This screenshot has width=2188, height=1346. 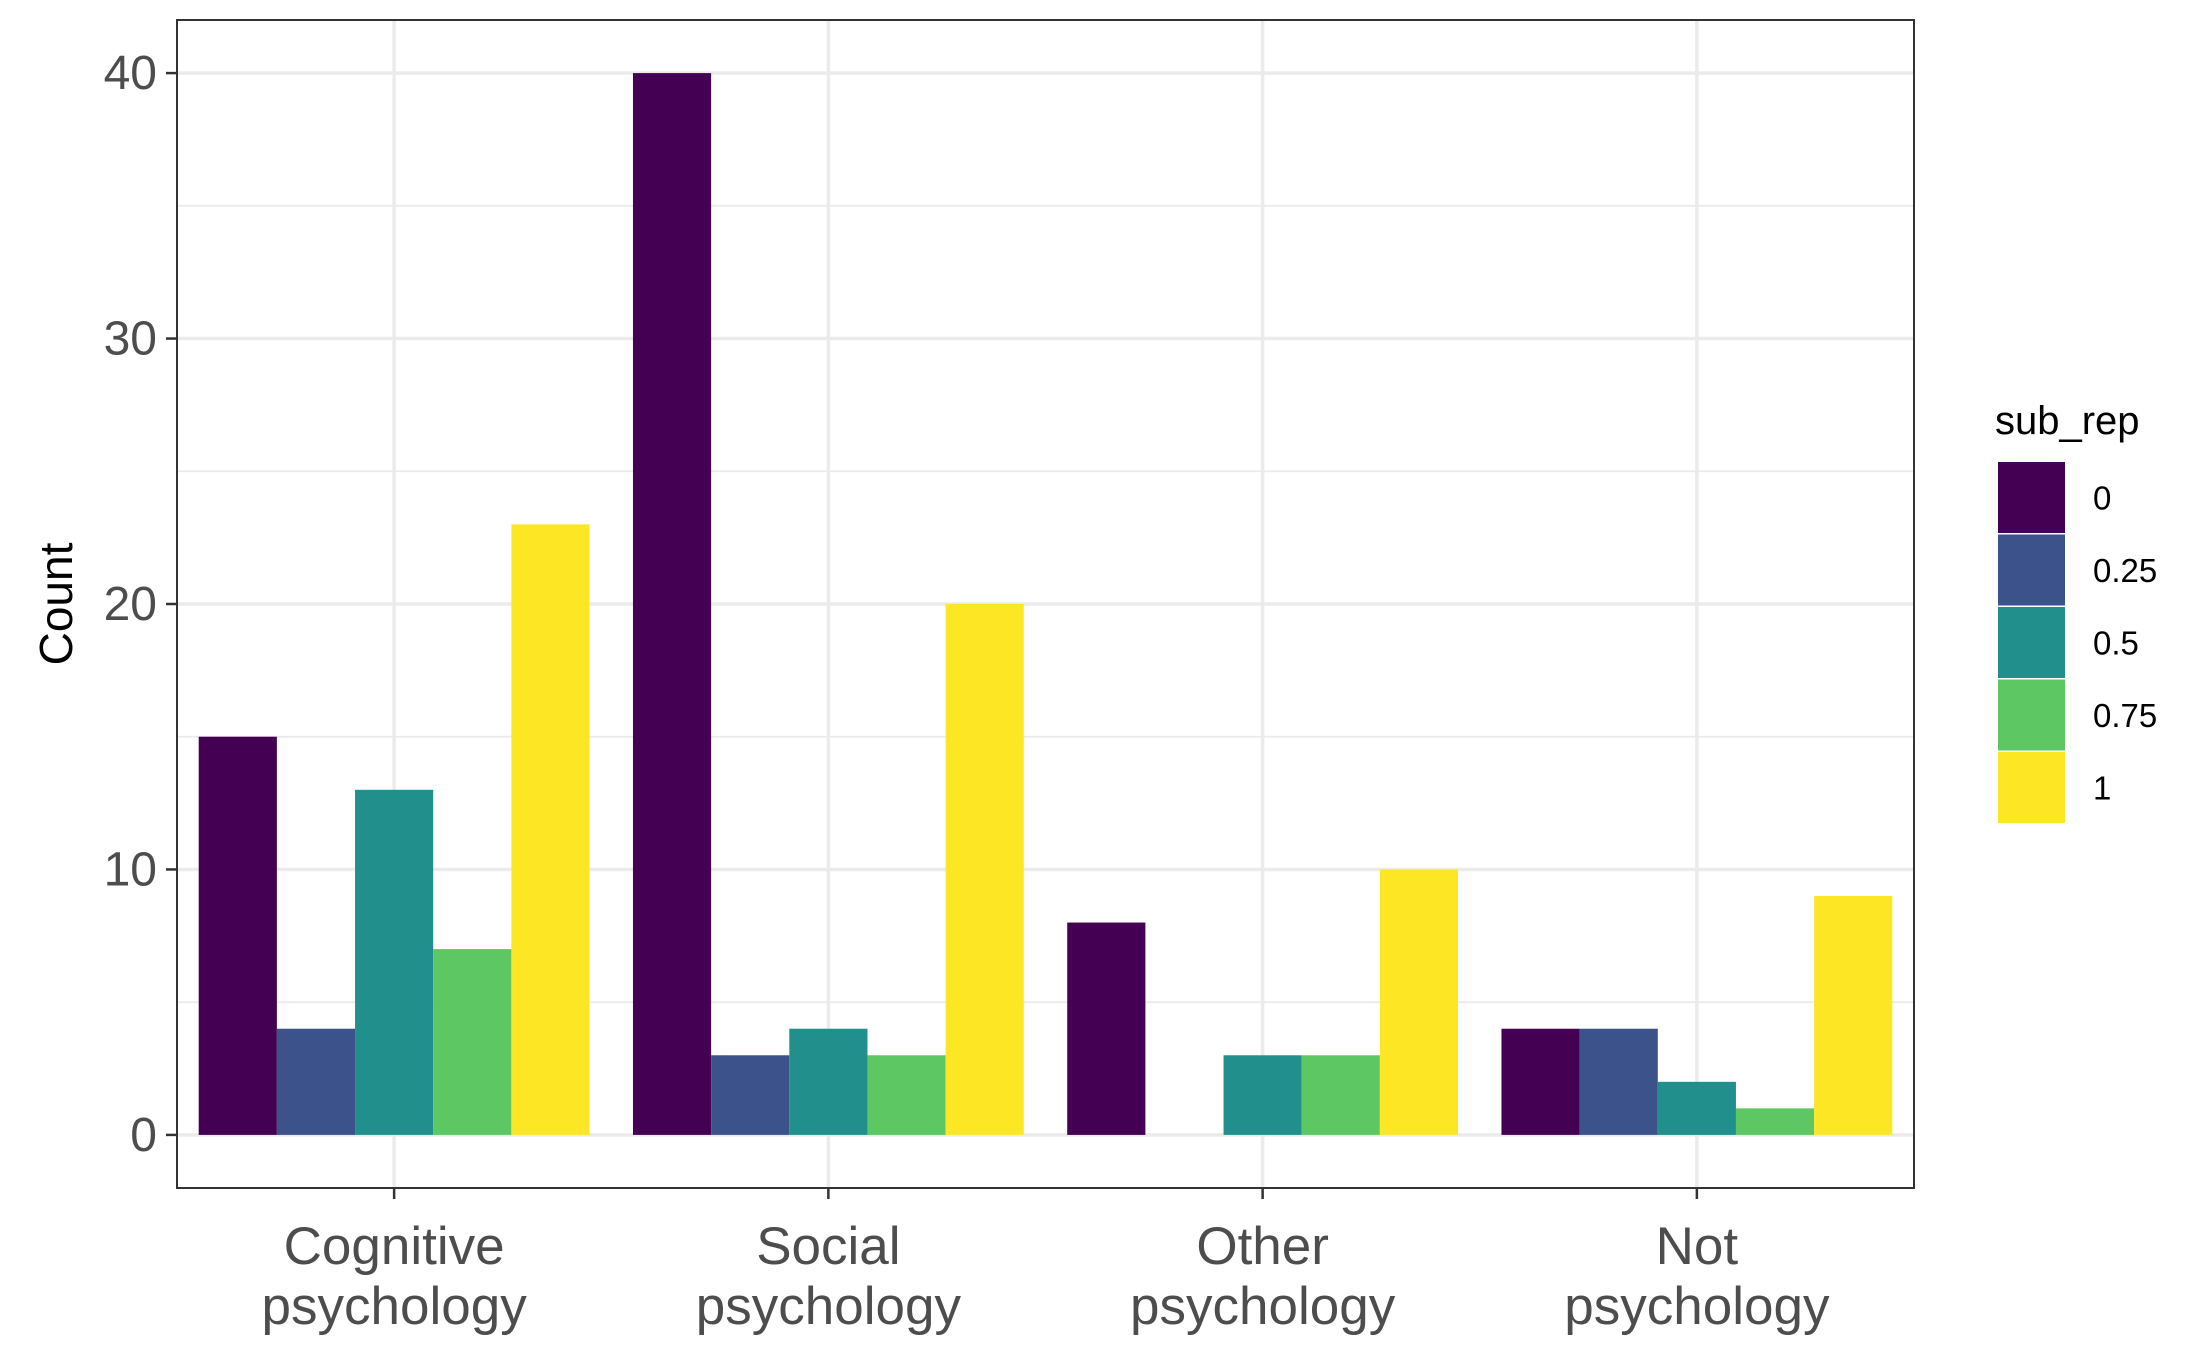 I want to click on legend-title: sub_rep, so click(x=2067, y=421).